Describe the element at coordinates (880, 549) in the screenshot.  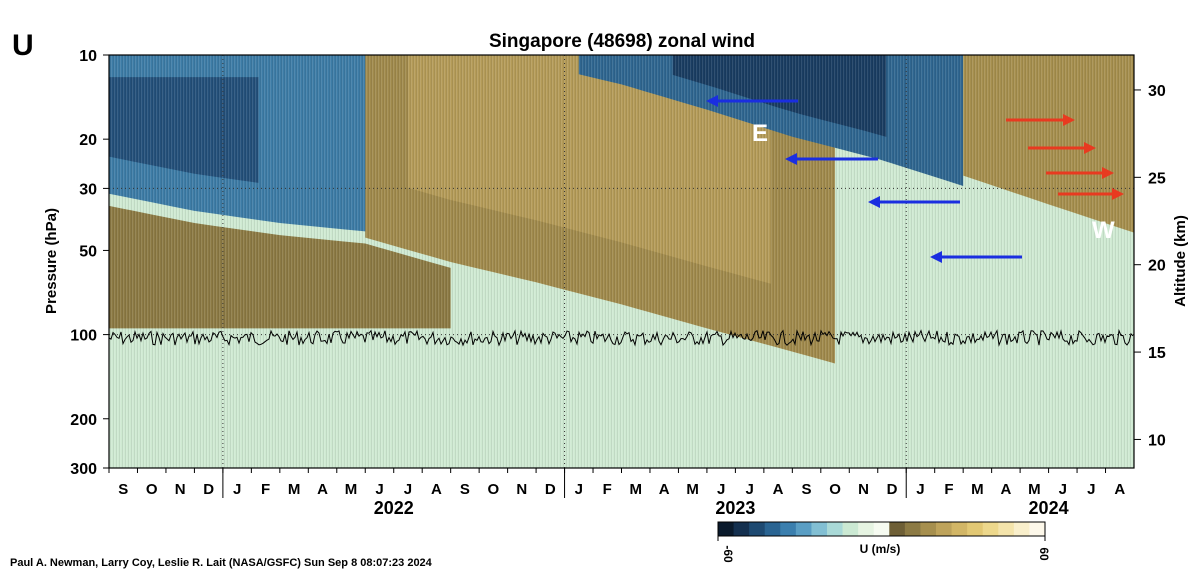
I see `colorbar-label: U (m/s)` at that location.